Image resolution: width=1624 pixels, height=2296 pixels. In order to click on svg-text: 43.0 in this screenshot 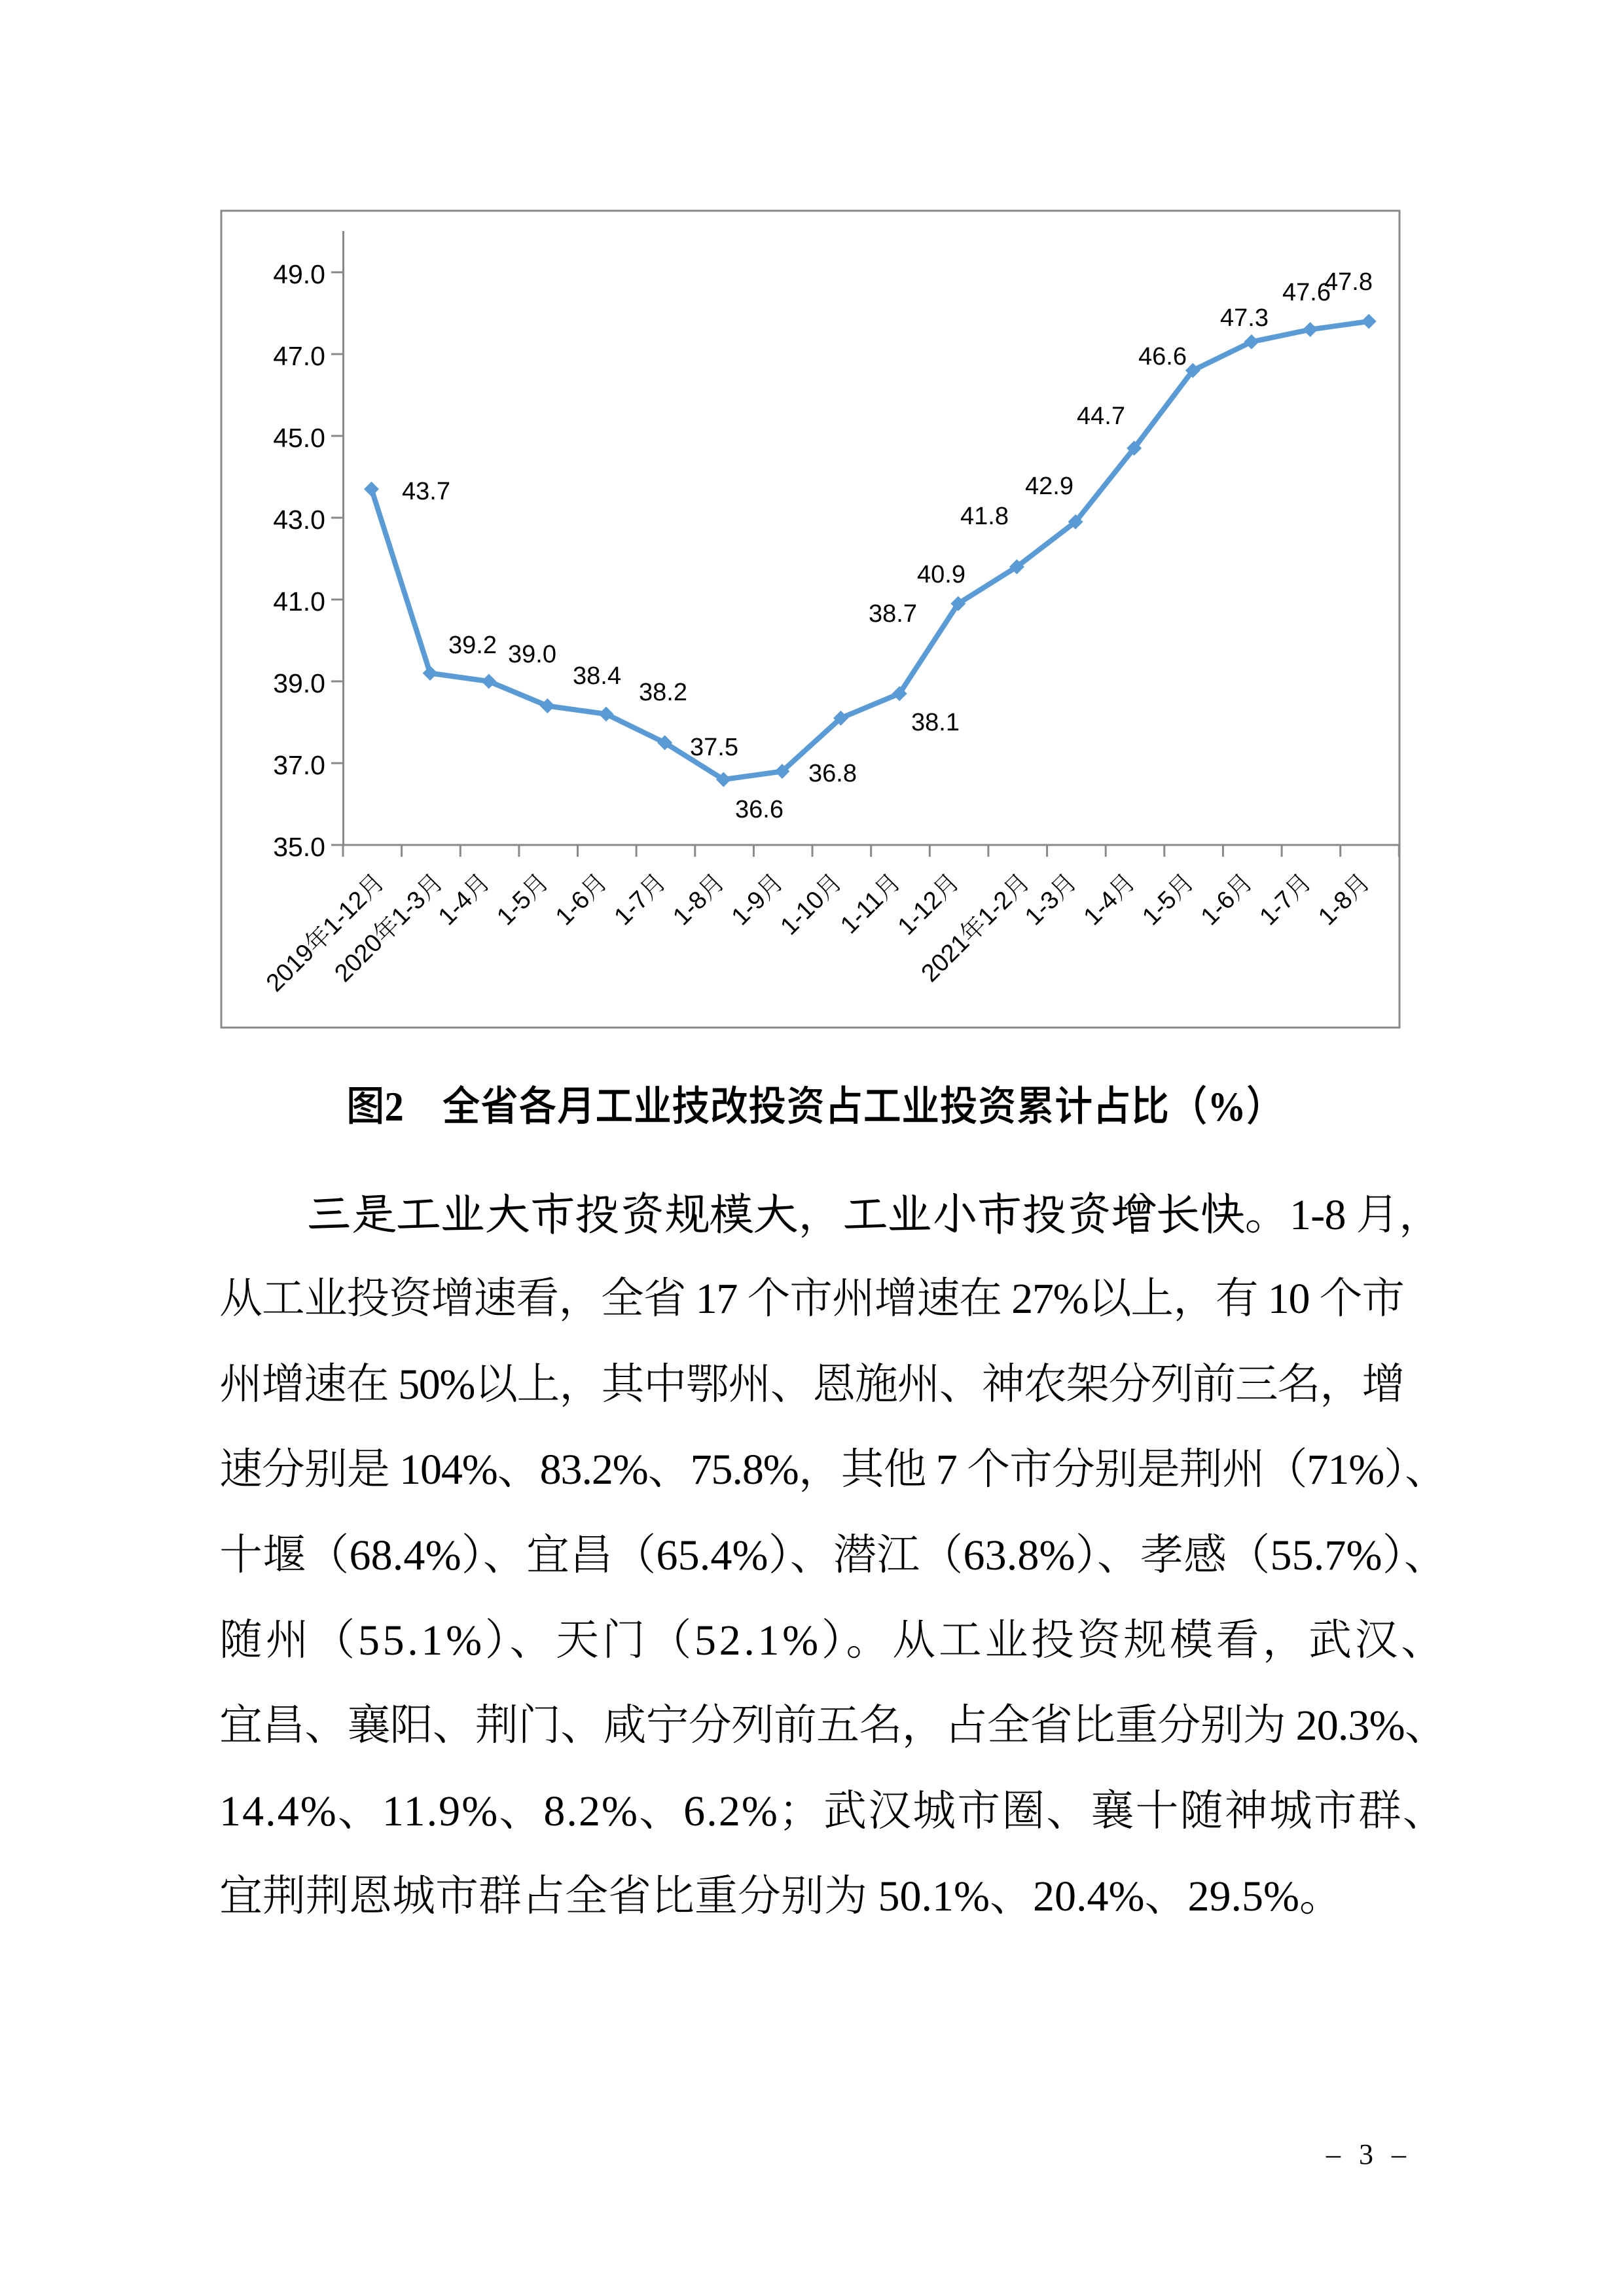, I will do `click(299, 520)`.